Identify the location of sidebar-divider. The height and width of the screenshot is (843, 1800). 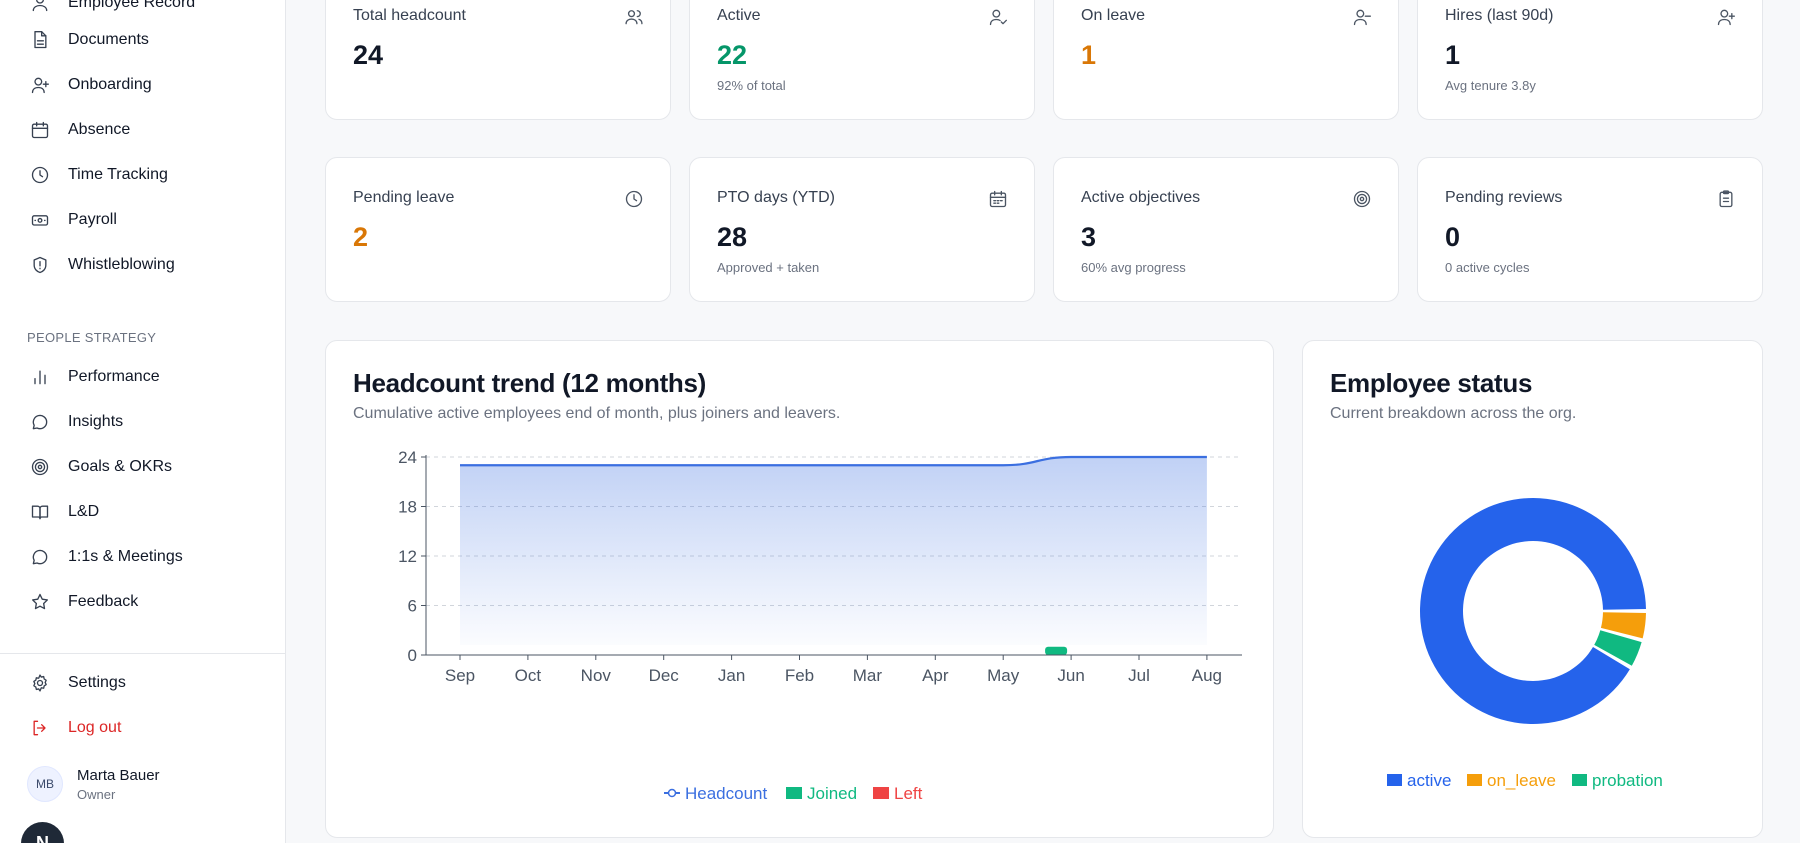
(143, 653).